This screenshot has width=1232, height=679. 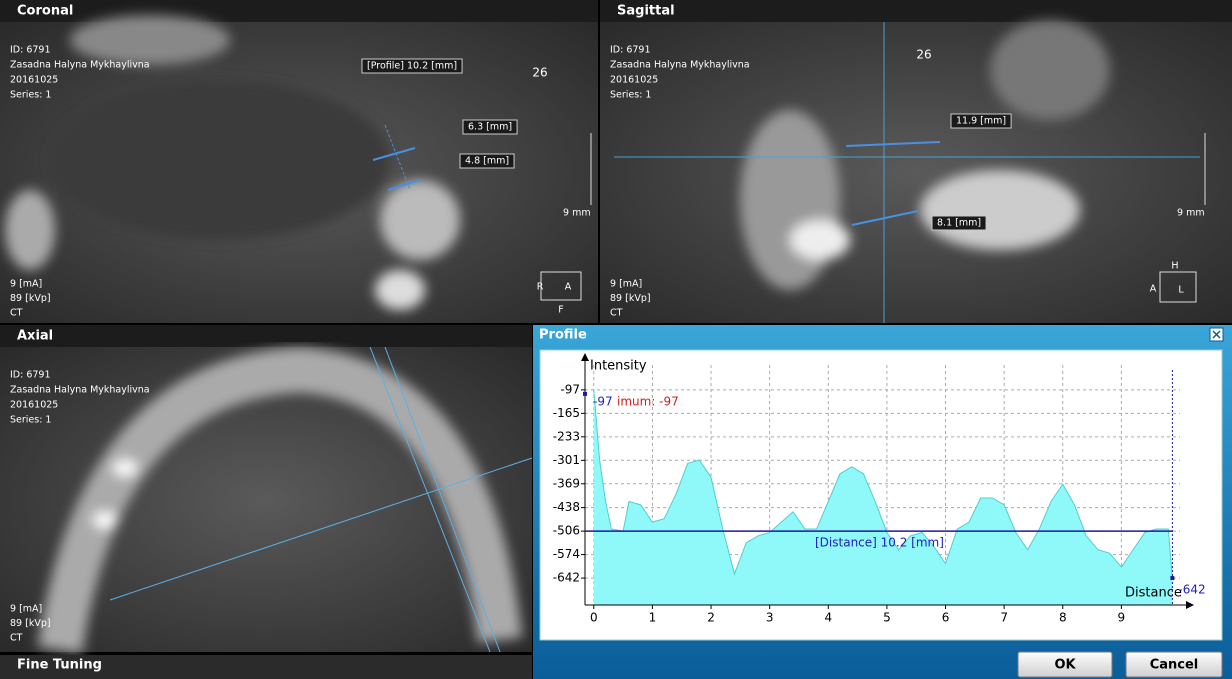 What do you see at coordinates (540, 287) in the screenshot?
I see `orientation-label: R` at bounding box center [540, 287].